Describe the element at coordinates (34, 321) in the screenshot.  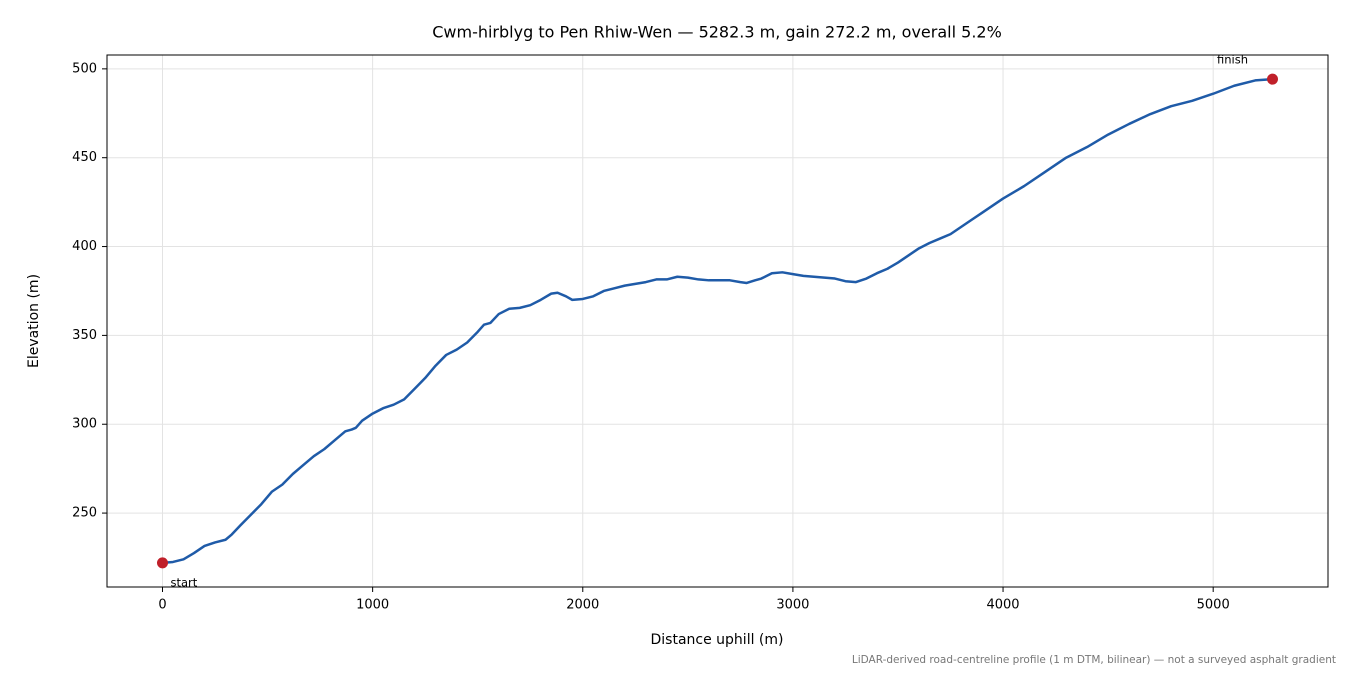
I see `y-axis-label: Elevation (m)` at that location.